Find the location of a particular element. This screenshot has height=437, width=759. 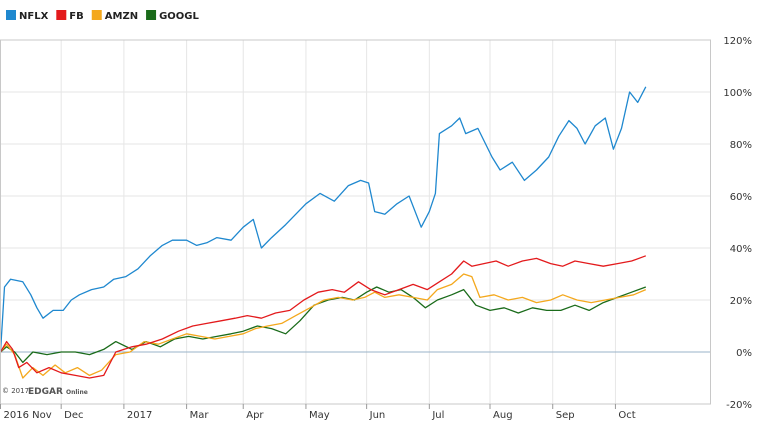

source-credit: © 2017 EDGAR Online is located at coordinates (45, 392).